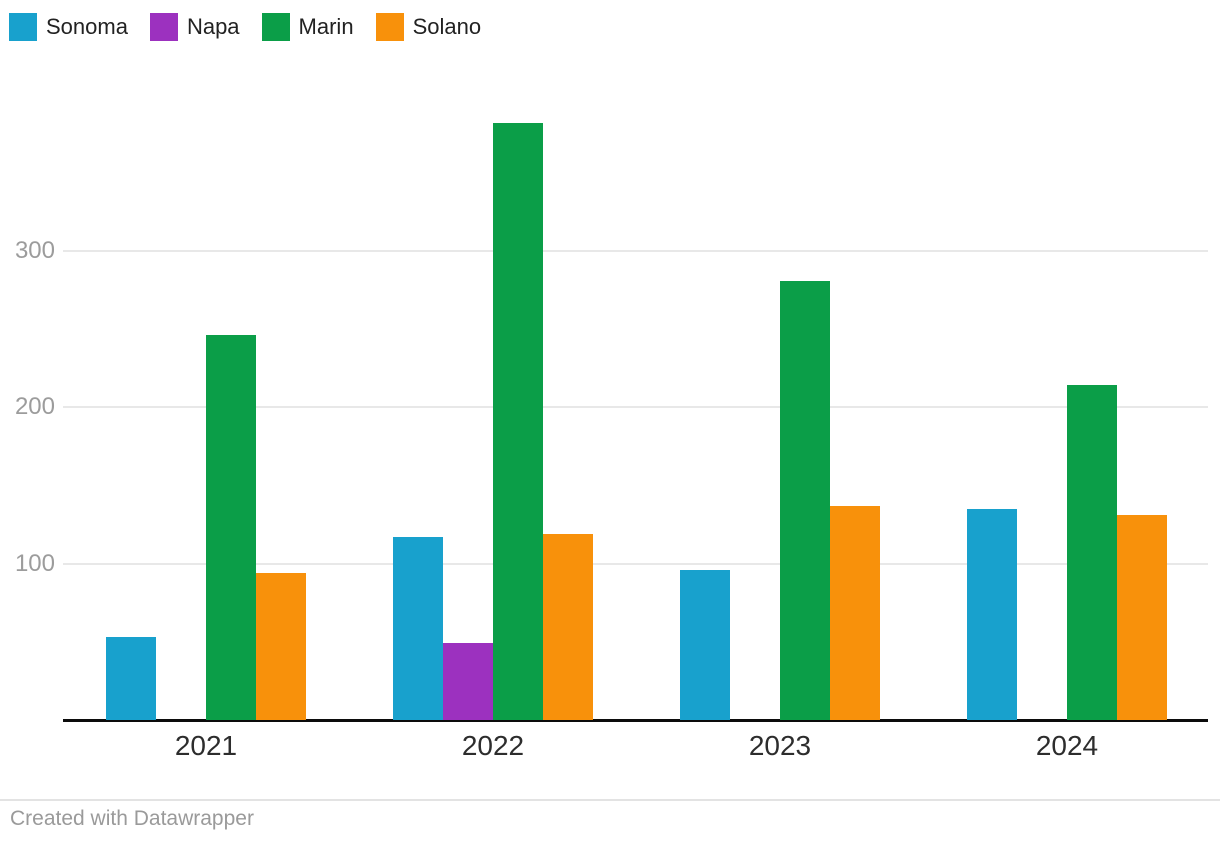 The width and height of the screenshot is (1220, 844). I want to click on bar-group-2023, so click(780, 390).